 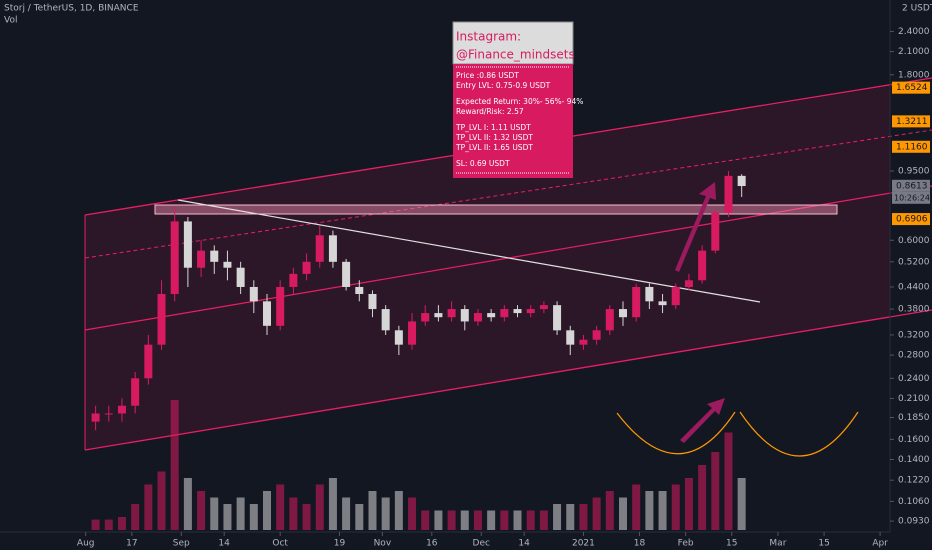 What do you see at coordinates (914, 287) in the screenshot?
I see `y-tick-label: 0.4400` at bounding box center [914, 287].